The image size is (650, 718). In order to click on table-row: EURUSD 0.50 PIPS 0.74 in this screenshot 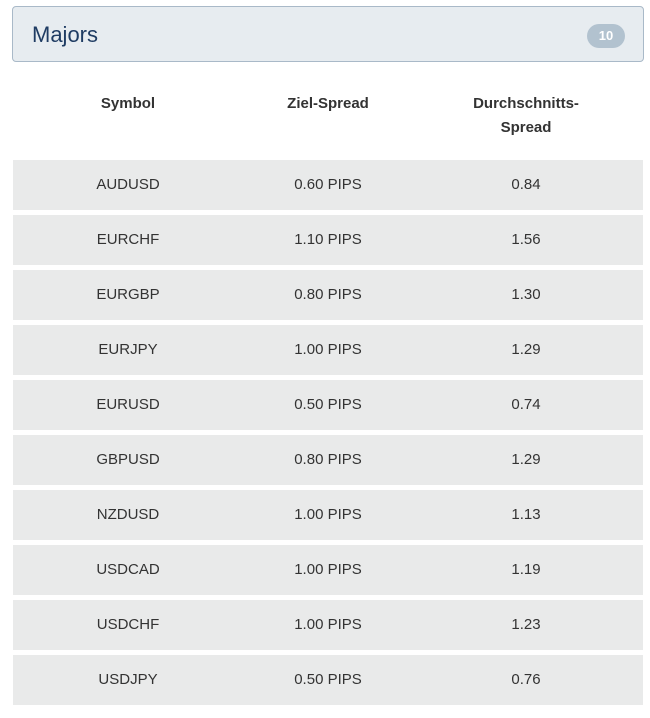, I will do `click(328, 405)`.